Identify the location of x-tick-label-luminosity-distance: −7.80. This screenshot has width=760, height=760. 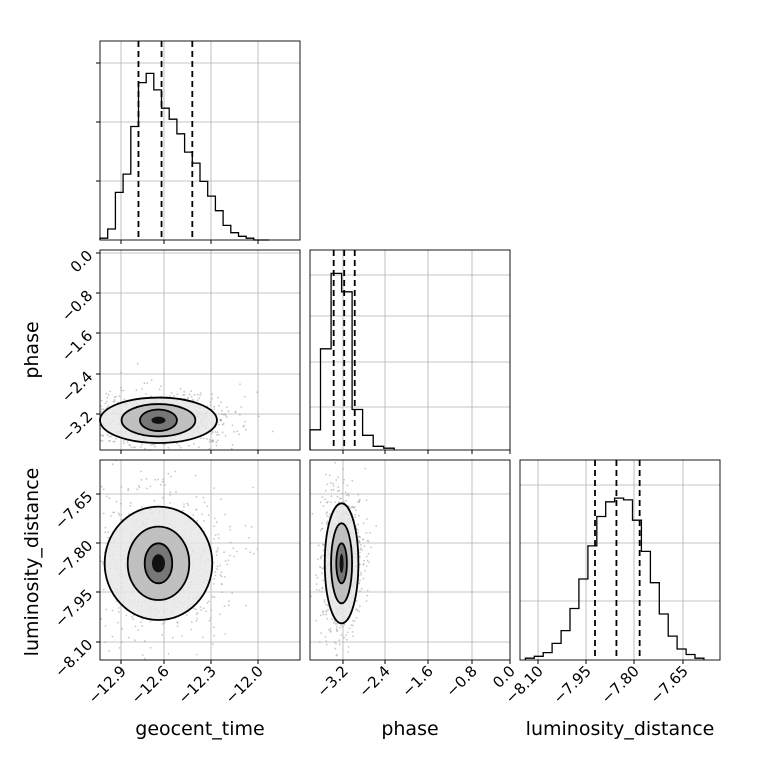
(620, 684).